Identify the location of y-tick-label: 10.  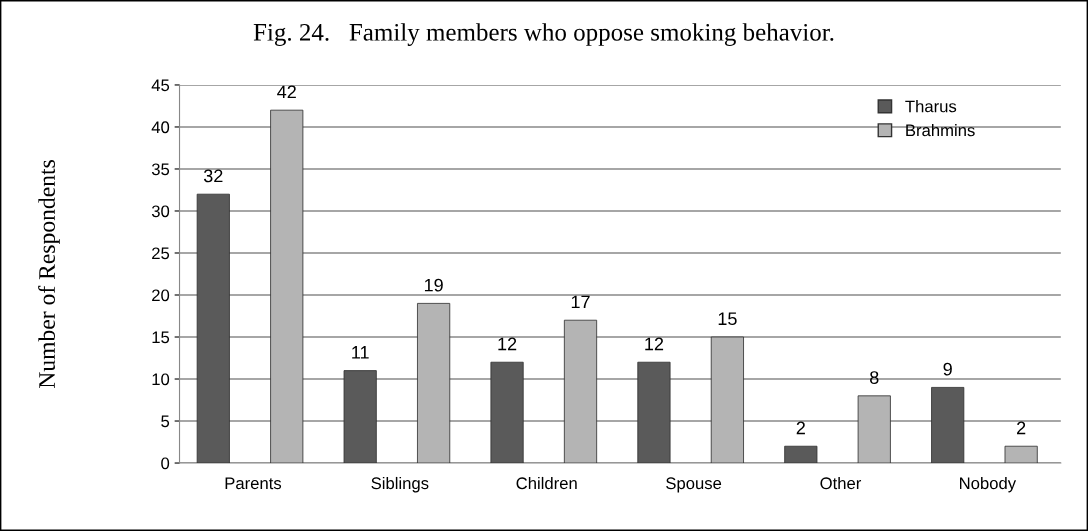
(161, 379).